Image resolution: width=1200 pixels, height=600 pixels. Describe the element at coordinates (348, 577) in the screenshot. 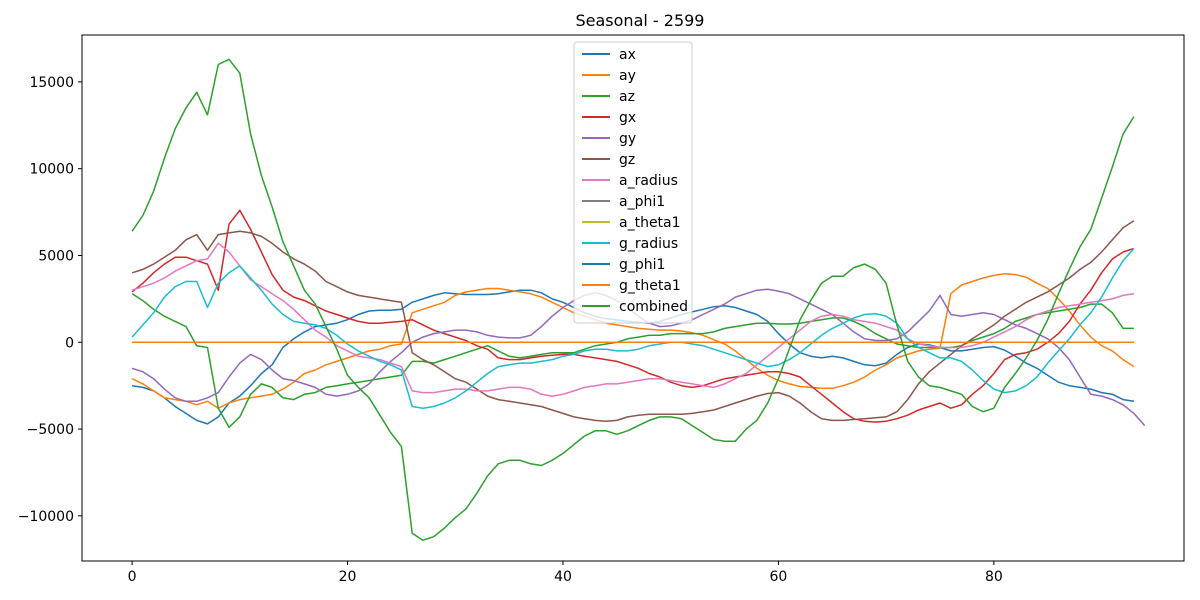

I see `x-tick-label: 20` at that location.